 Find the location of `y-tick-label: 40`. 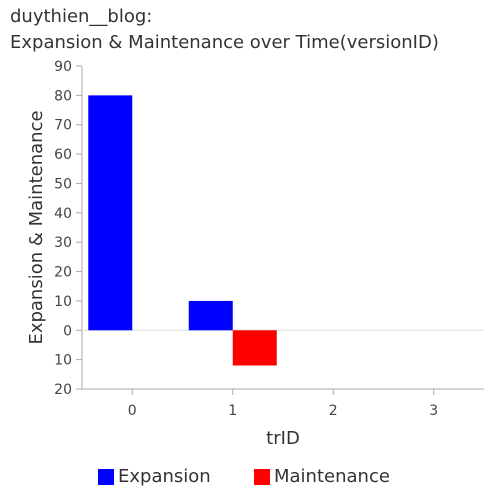

y-tick-label: 40 is located at coordinates (63, 214).